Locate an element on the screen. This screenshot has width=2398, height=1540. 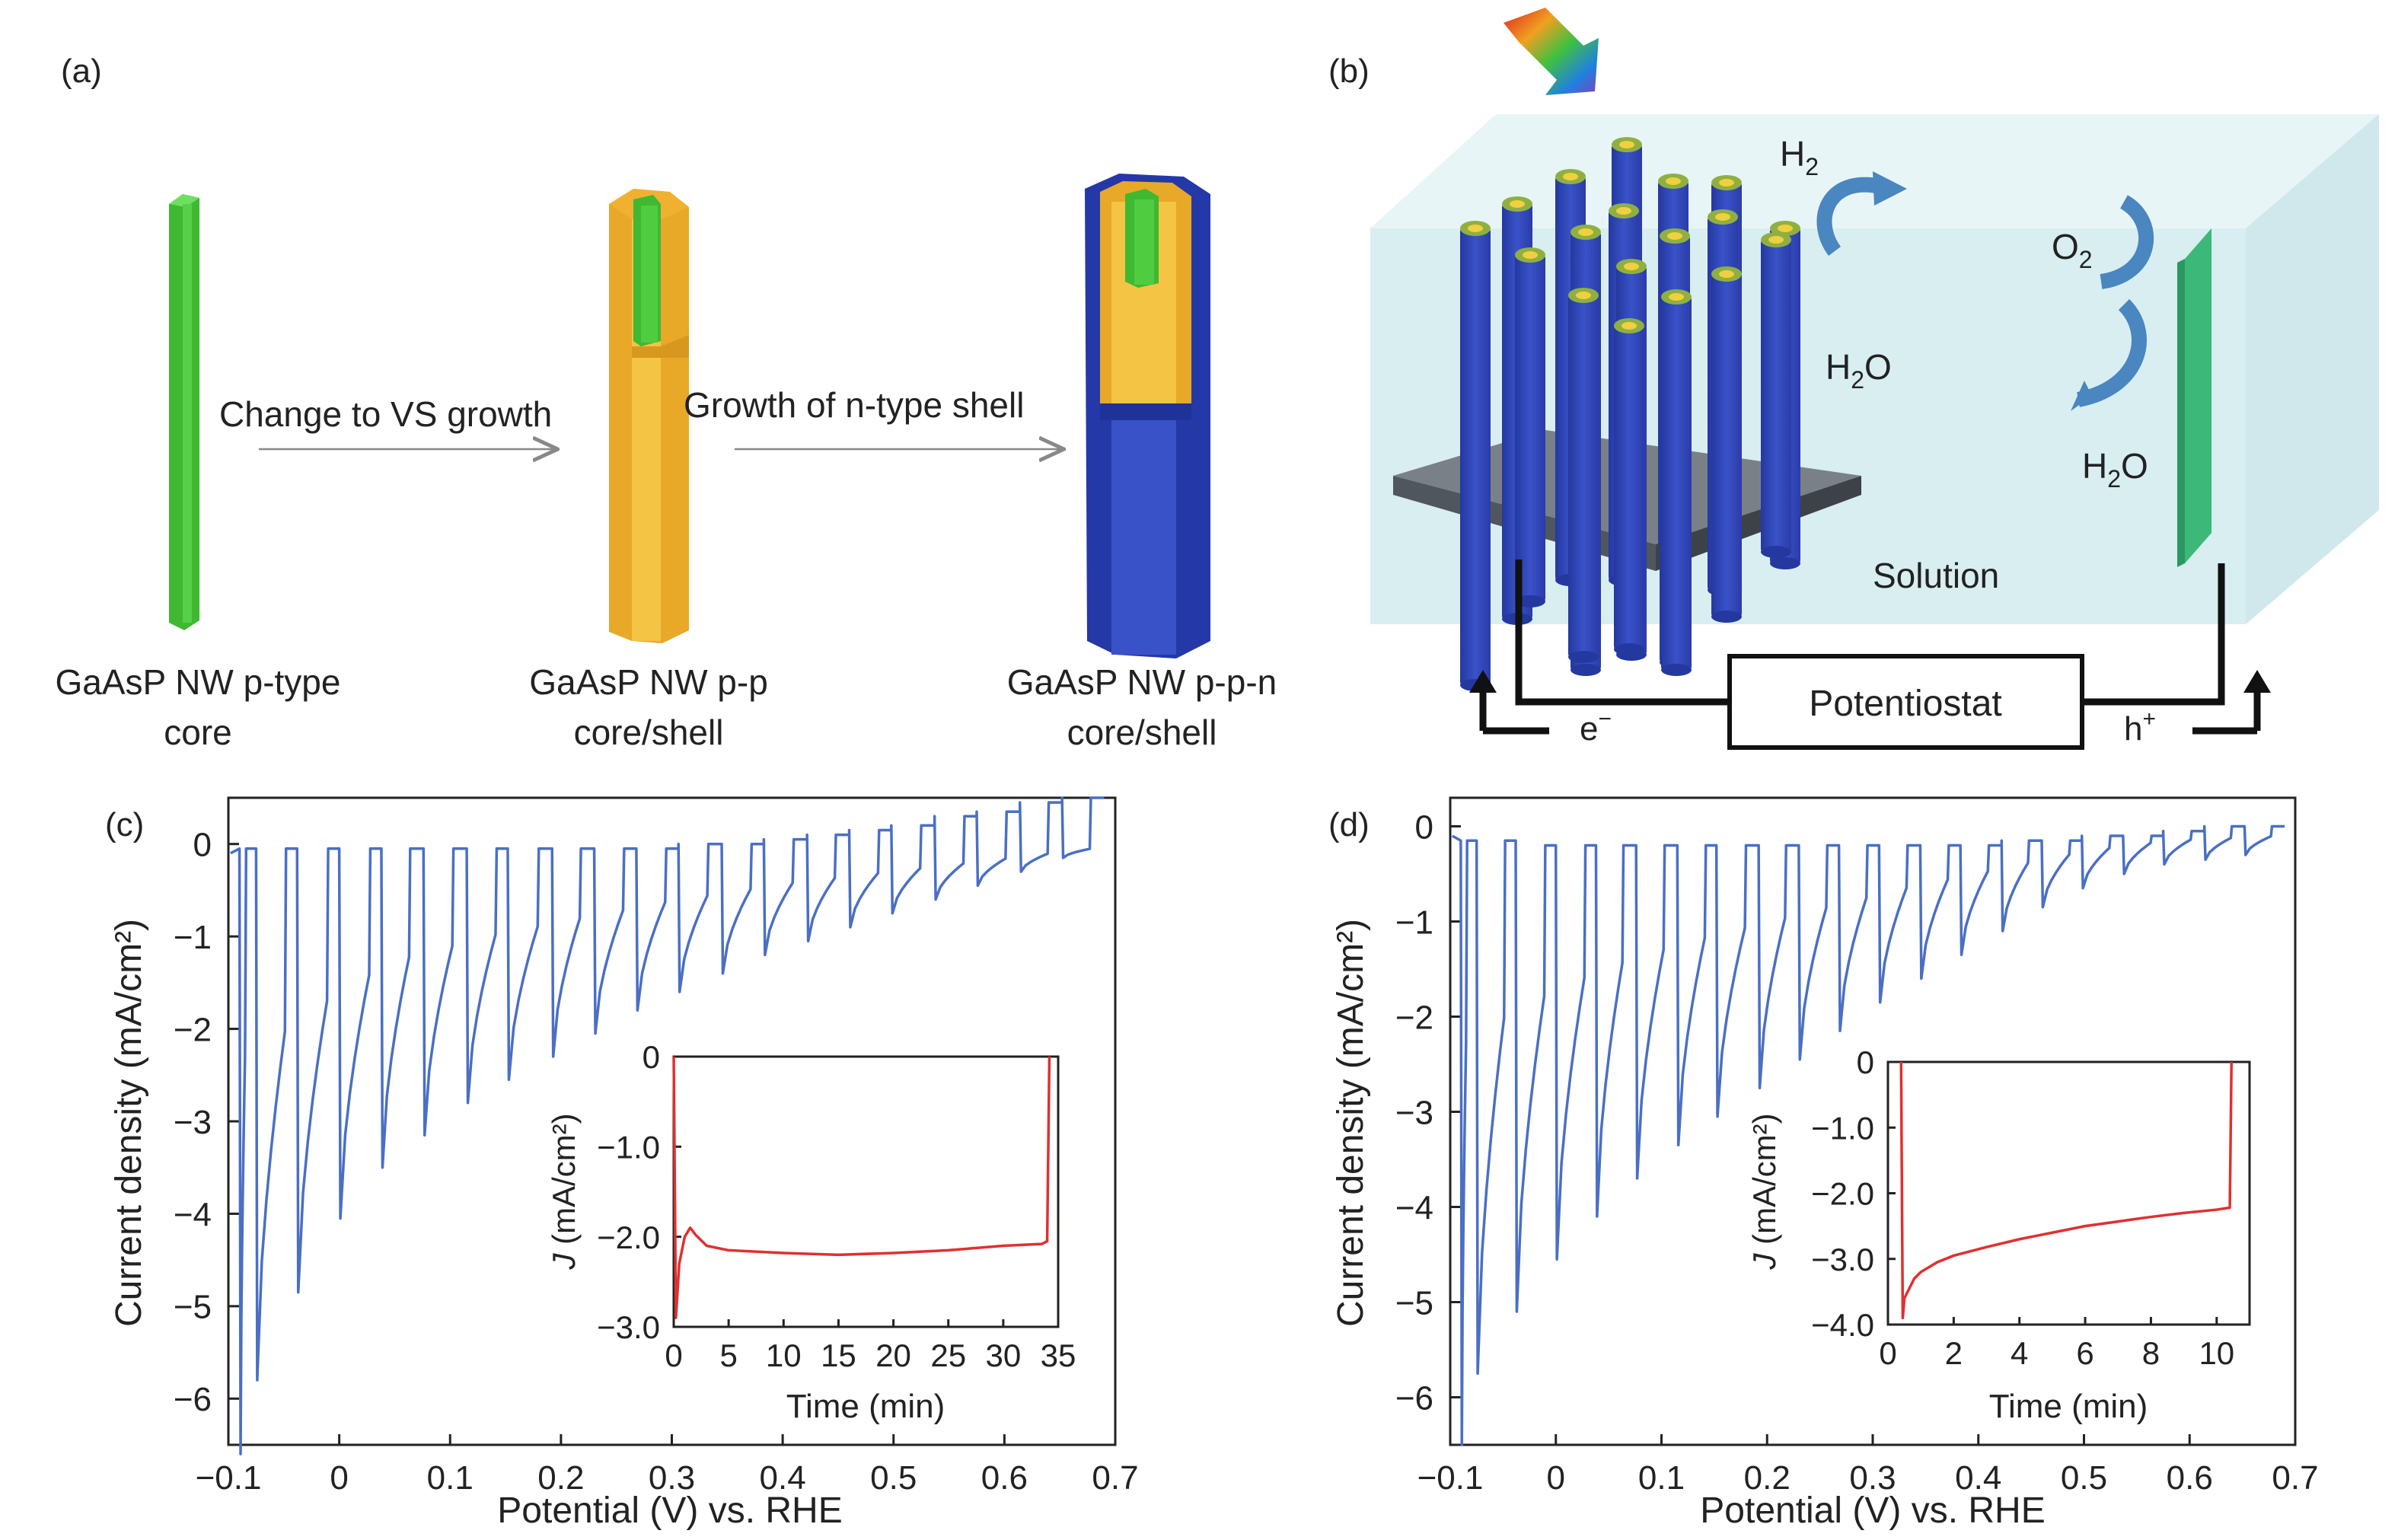
inset-d-series-line is located at coordinates (2066, 1190).